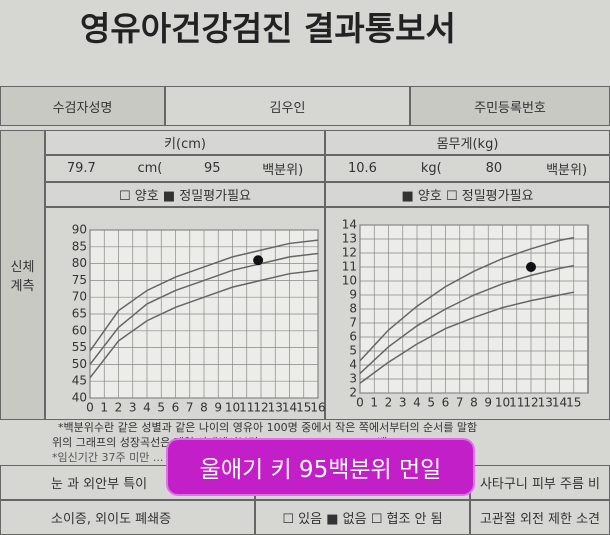 The image size is (610, 535). What do you see at coordinates (185, 194) in the screenshot?
I see `height-check: ☐ 양호 ■ 정밀평가필요` at bounding box center [185, 194].